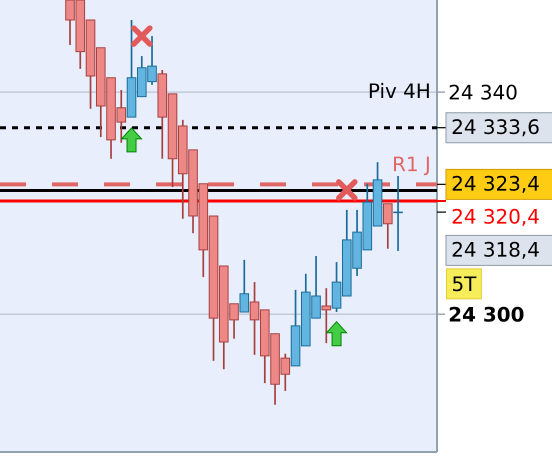 This screenshot has height=468, width=552. I want to click on text: 24 318,4, so click(495, 250).